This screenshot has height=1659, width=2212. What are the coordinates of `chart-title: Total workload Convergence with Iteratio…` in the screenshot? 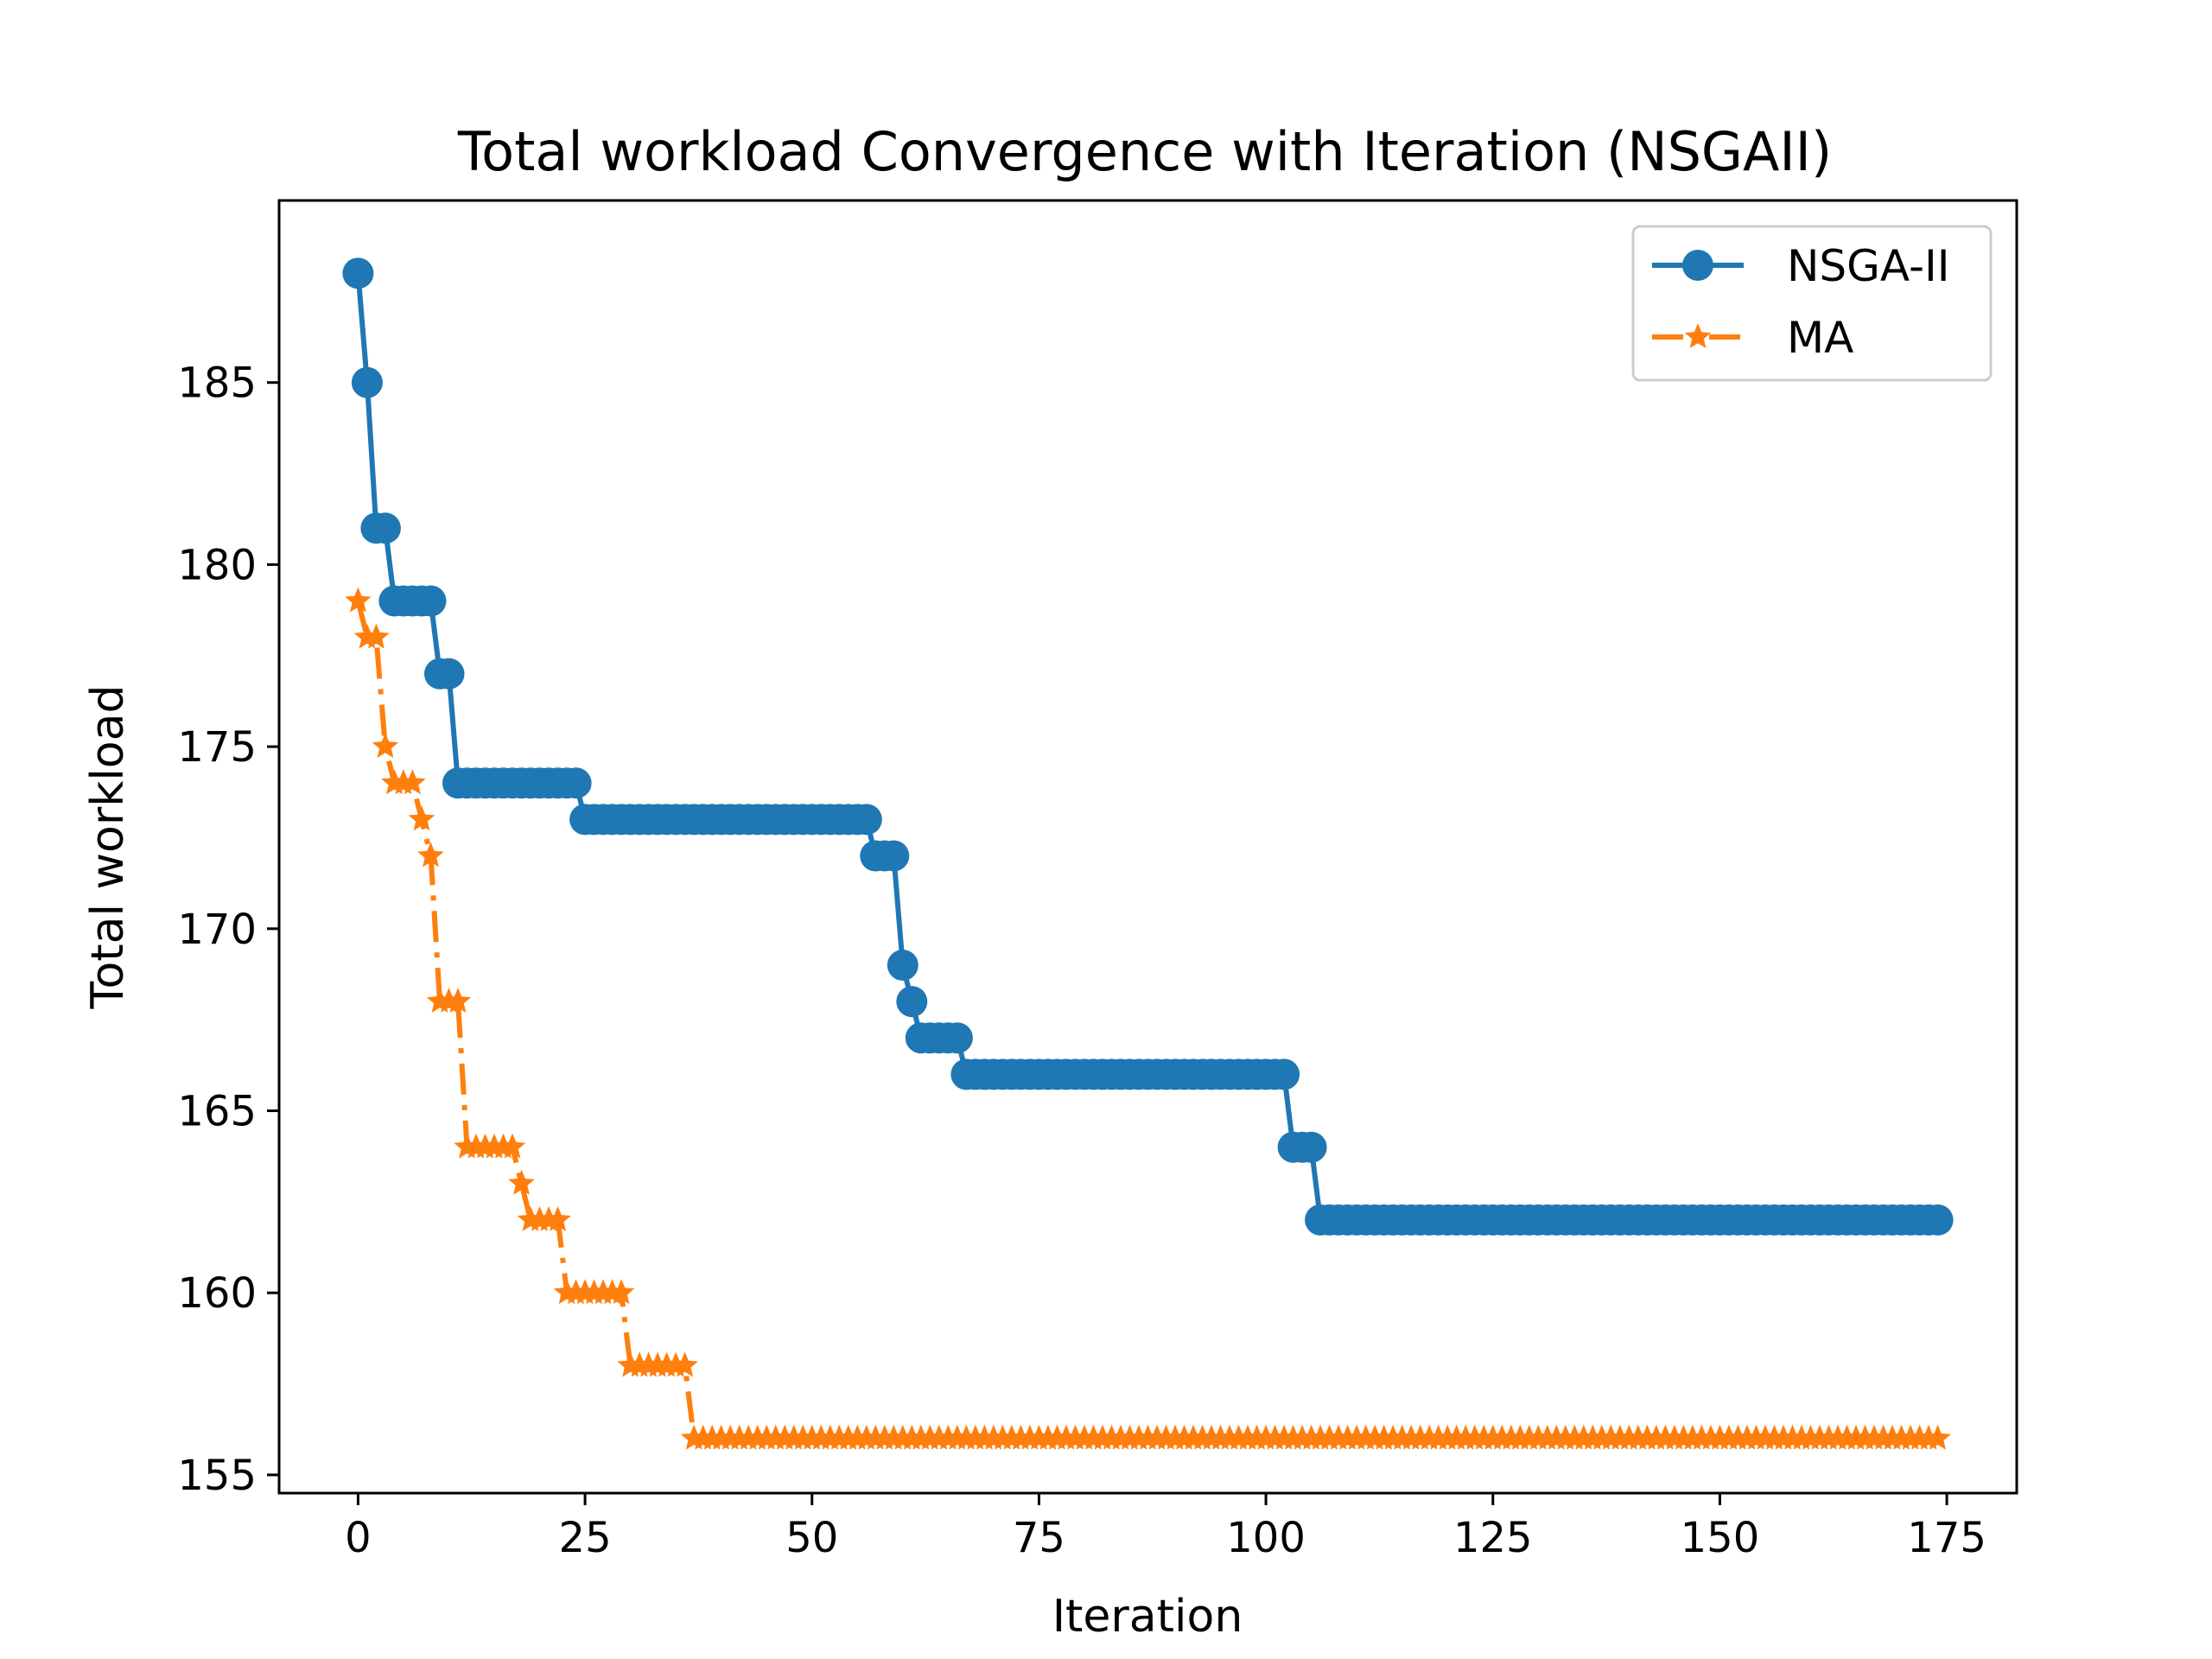 It's located at (1144, 151).